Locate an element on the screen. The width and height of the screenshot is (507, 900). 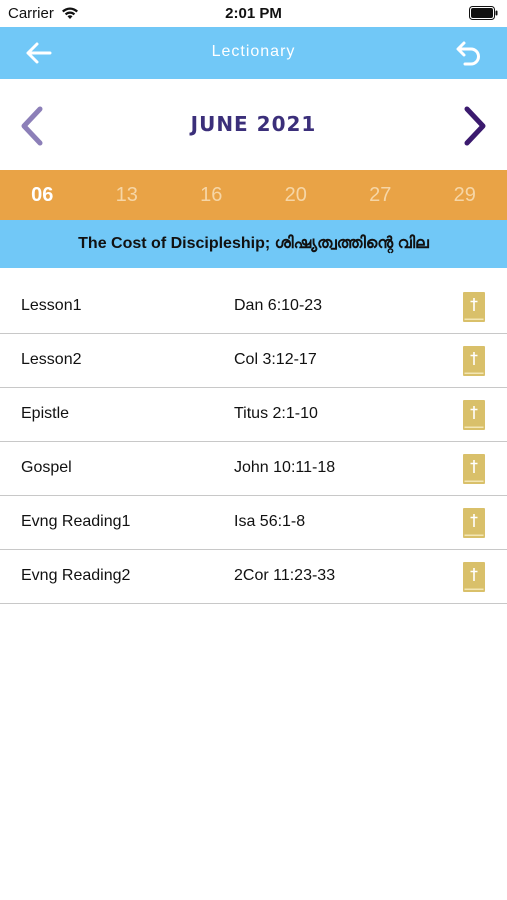
page-title: Lectionary is located at coordinates (253, 51).